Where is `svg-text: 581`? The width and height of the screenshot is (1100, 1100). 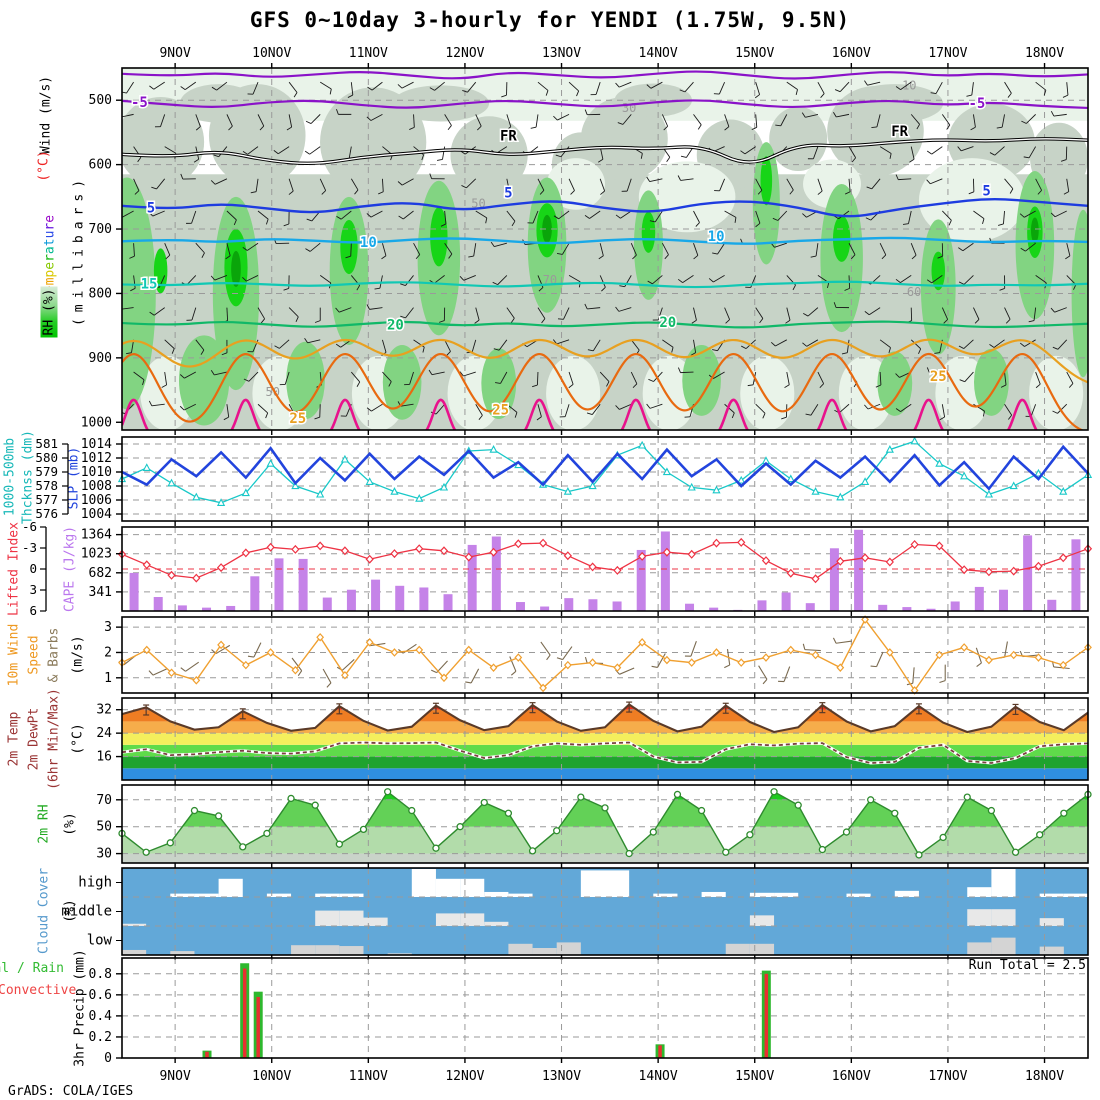 svg-text: 581 is located at coordinates (46, 443).